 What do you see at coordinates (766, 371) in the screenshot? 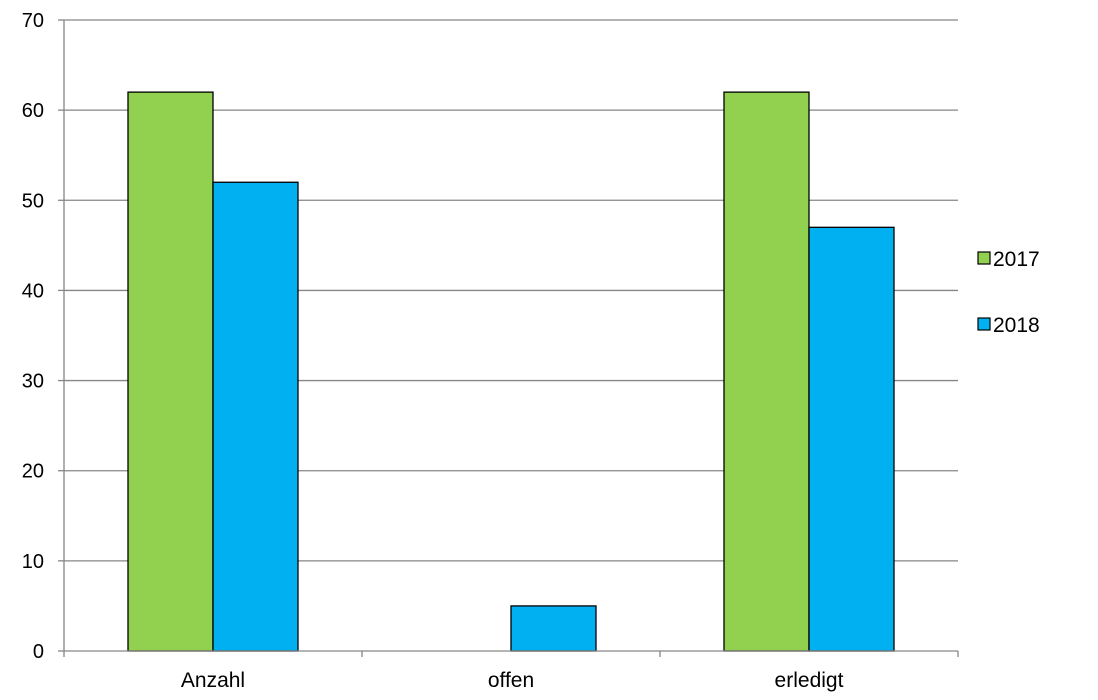
I see `bar-2017-erledigt` at bounding box center [766, 371].